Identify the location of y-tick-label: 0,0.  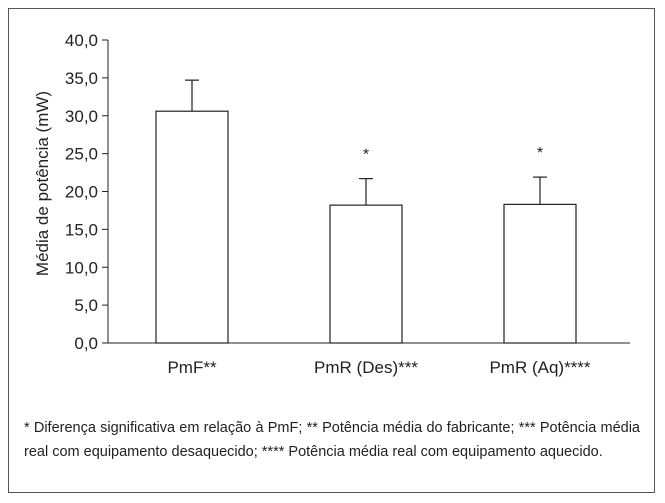
(86, 343).